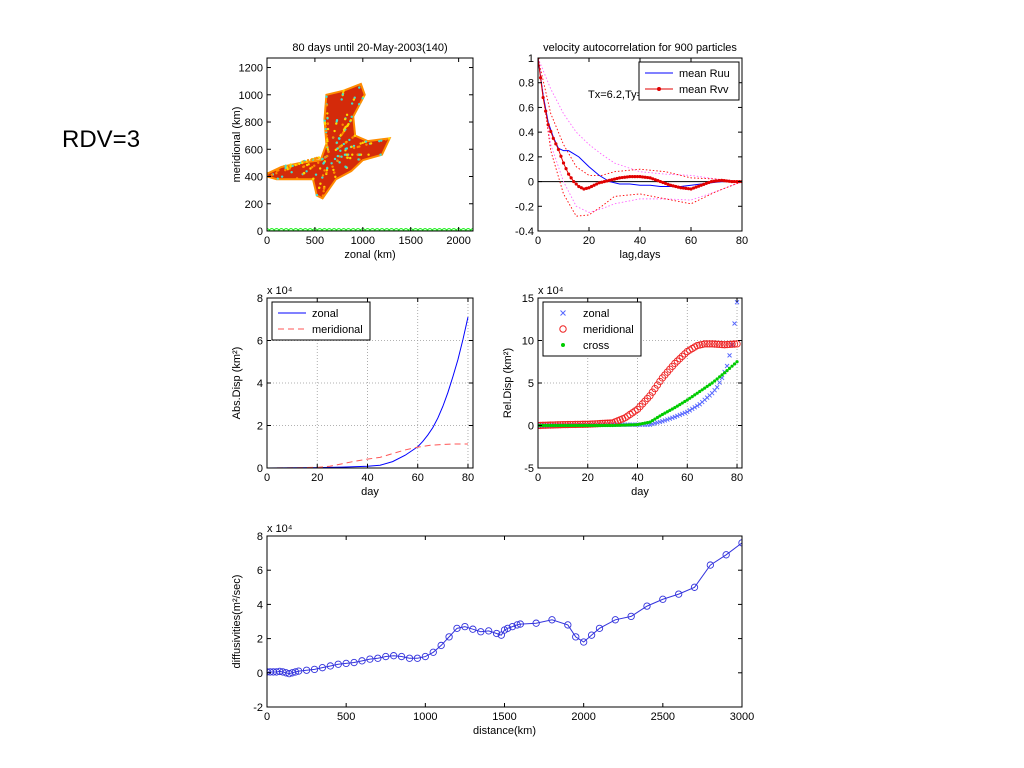 The height and width of the screenshot is (768, 1024). What do you see at coordinates (260, 640) in the screenshot?
I see `y-tick-label: 2` at bounding box center [260, 640].